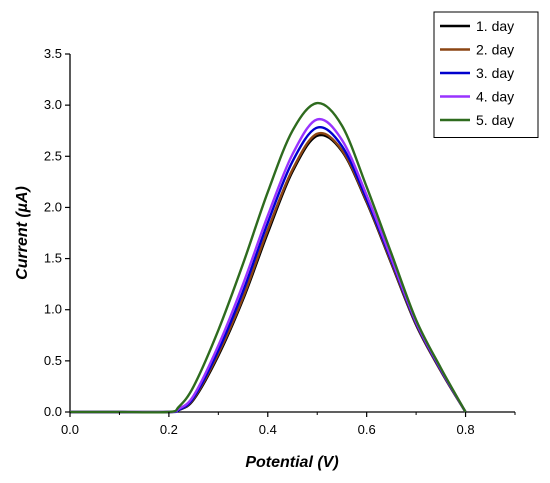 This screenshot has width=550, height=483. Describe the element at coordinates (57, 232) in the screenshot. I see `y-axis-ticks: 0.0 0.5 1.0 1.5 2.0 2.5 3.0 3.5` at that location.